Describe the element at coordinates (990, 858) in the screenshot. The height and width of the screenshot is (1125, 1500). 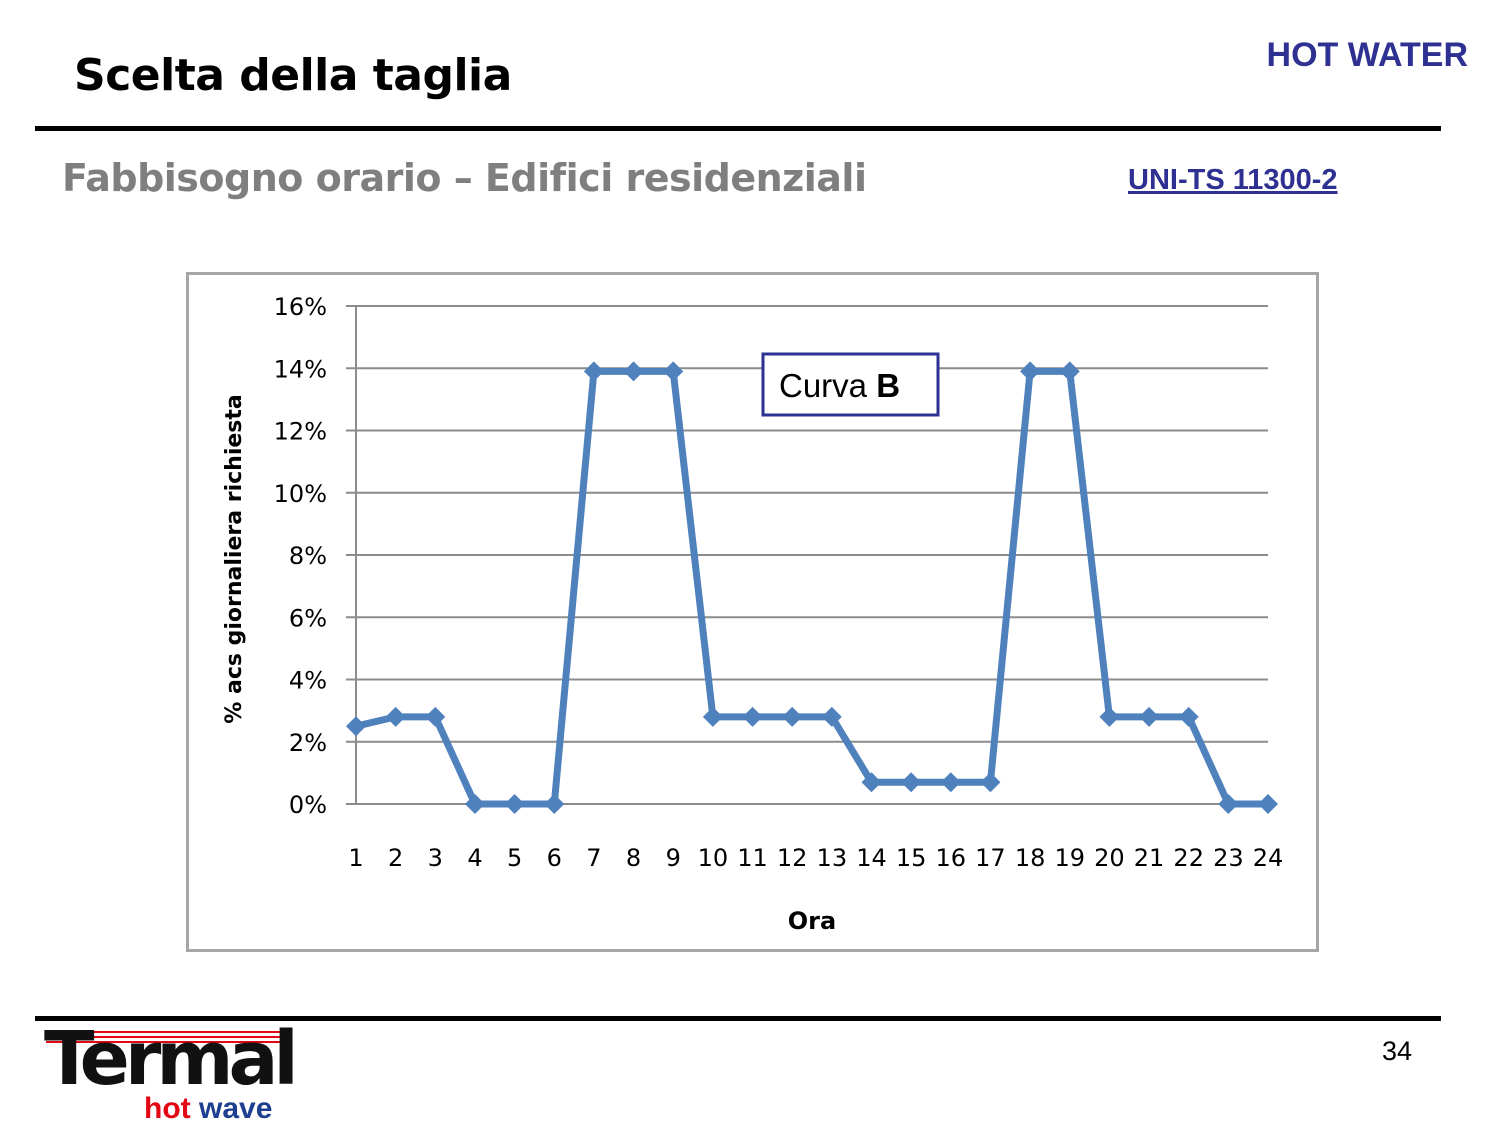
I see `x-tick-label: 17` at that location.